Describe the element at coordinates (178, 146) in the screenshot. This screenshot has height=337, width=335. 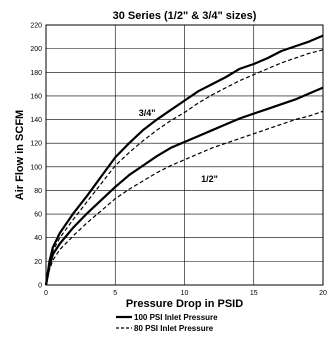
I see `annotations: 3/4" 1/2"` at that location.